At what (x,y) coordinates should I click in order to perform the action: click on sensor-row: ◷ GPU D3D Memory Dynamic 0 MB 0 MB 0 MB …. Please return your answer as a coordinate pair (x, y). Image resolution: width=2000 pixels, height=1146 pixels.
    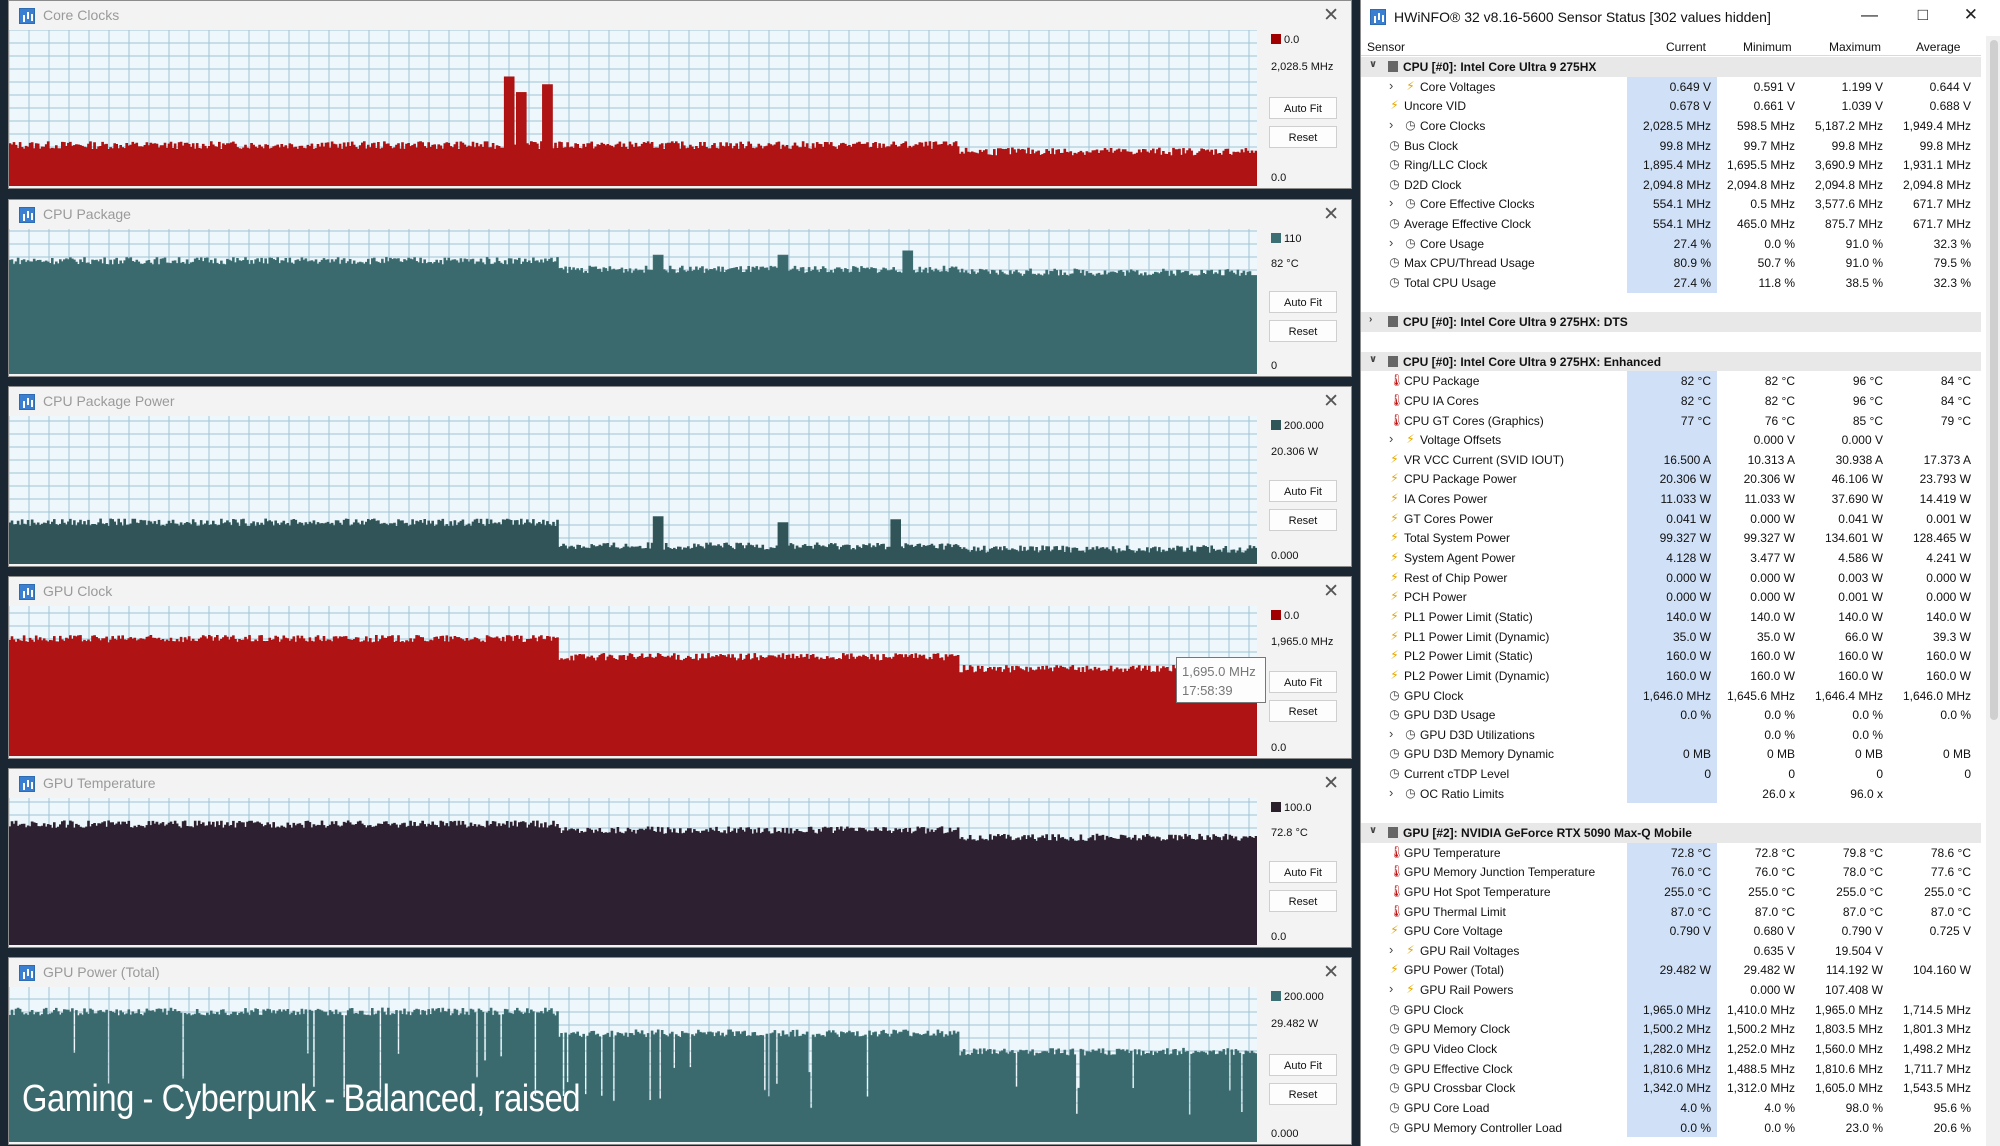
    Looking at the image, I should click on (1671, 754).